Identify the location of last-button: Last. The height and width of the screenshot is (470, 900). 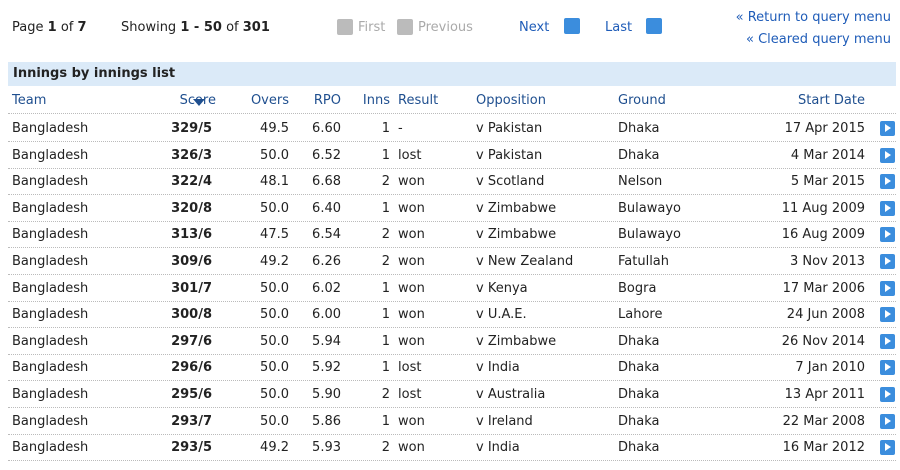
(619, 27).